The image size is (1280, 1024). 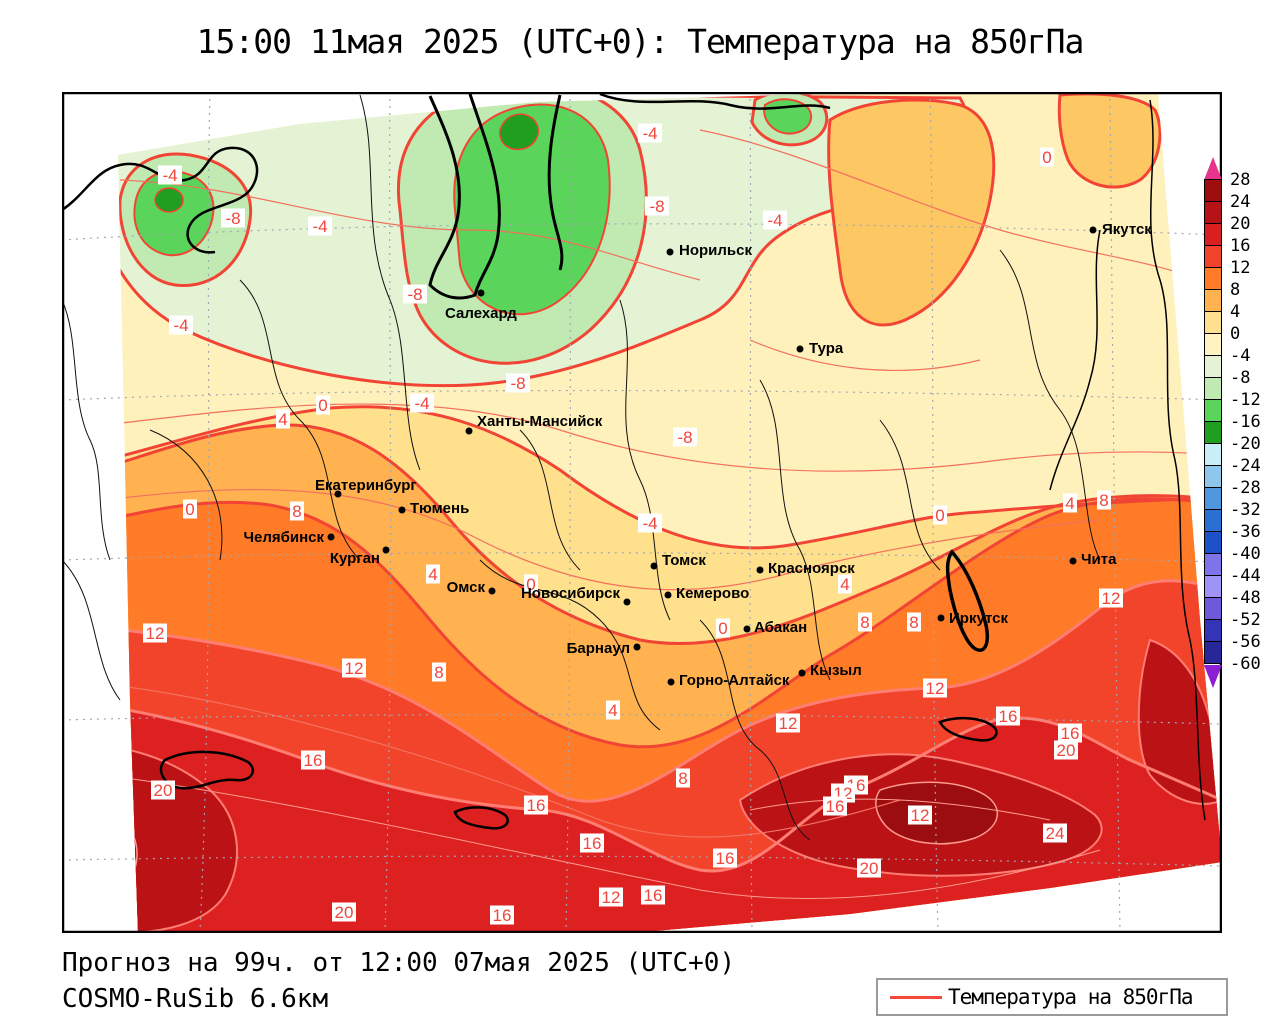 I want to click on city-label: Ханты-Мансийск, so click(x=540, y=421).